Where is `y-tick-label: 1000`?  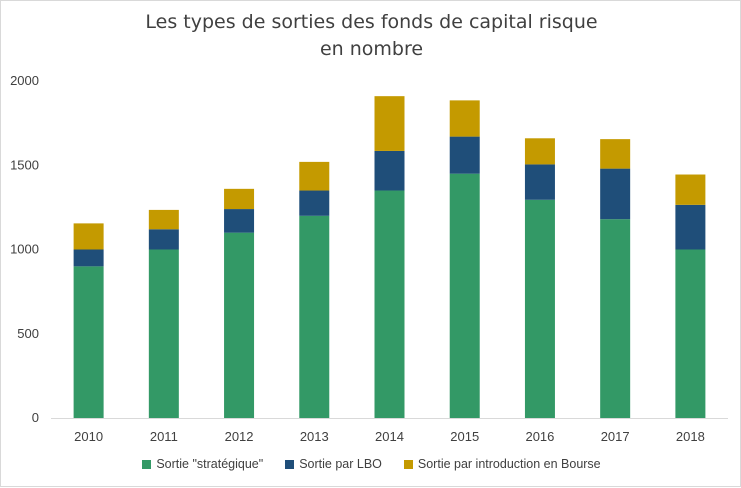 y-tick-label: 1000 is located at coordinates (24, 249).